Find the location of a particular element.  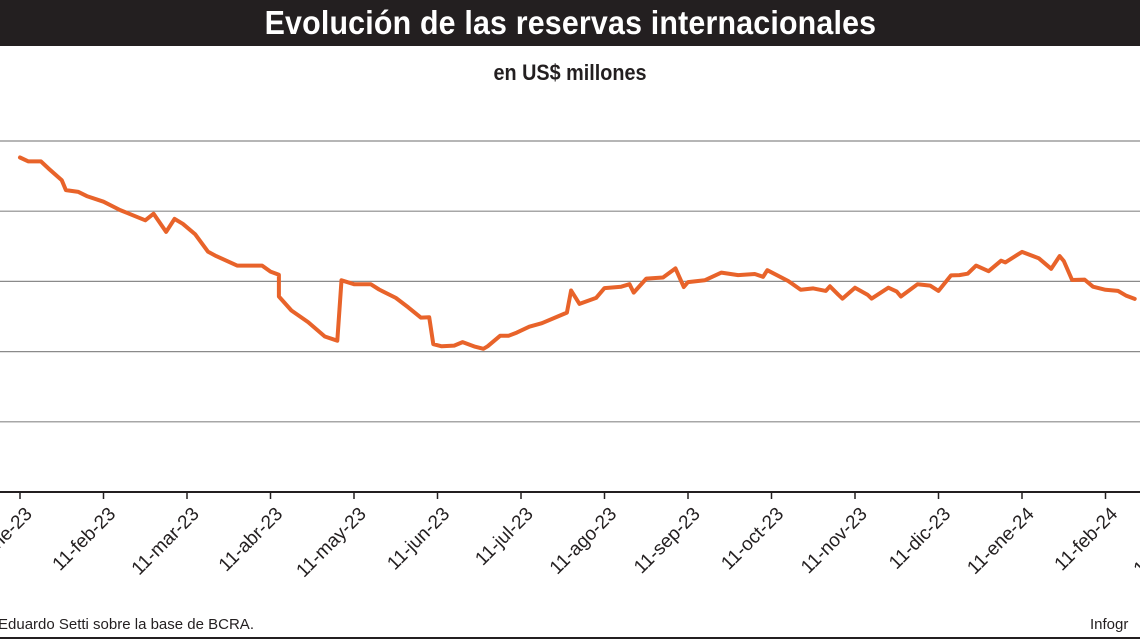

x-tick-label: 11-feb-23 is located at coordinates (84, 539).